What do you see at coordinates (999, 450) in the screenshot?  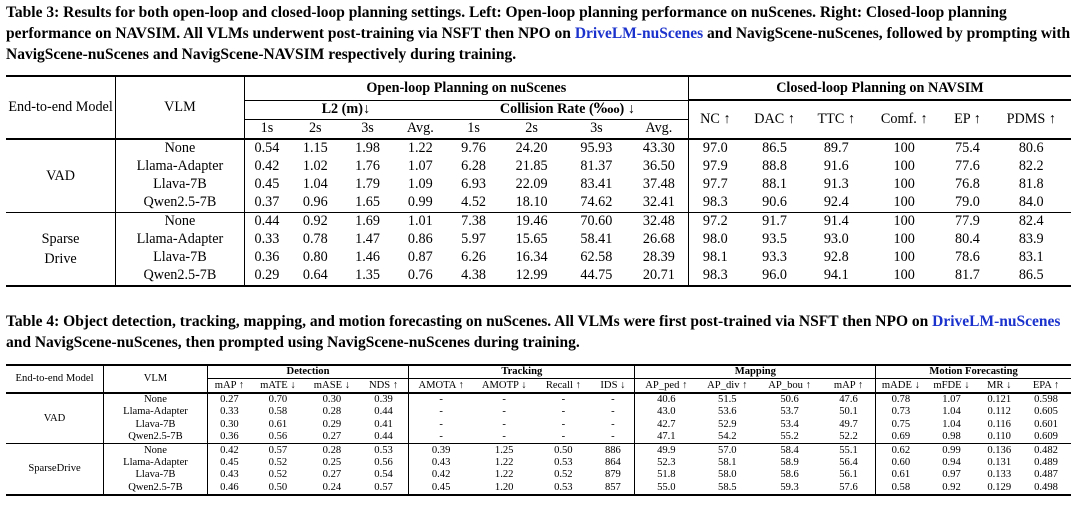 I see `cell-value: 0.136` at bounding box center [999, 450].